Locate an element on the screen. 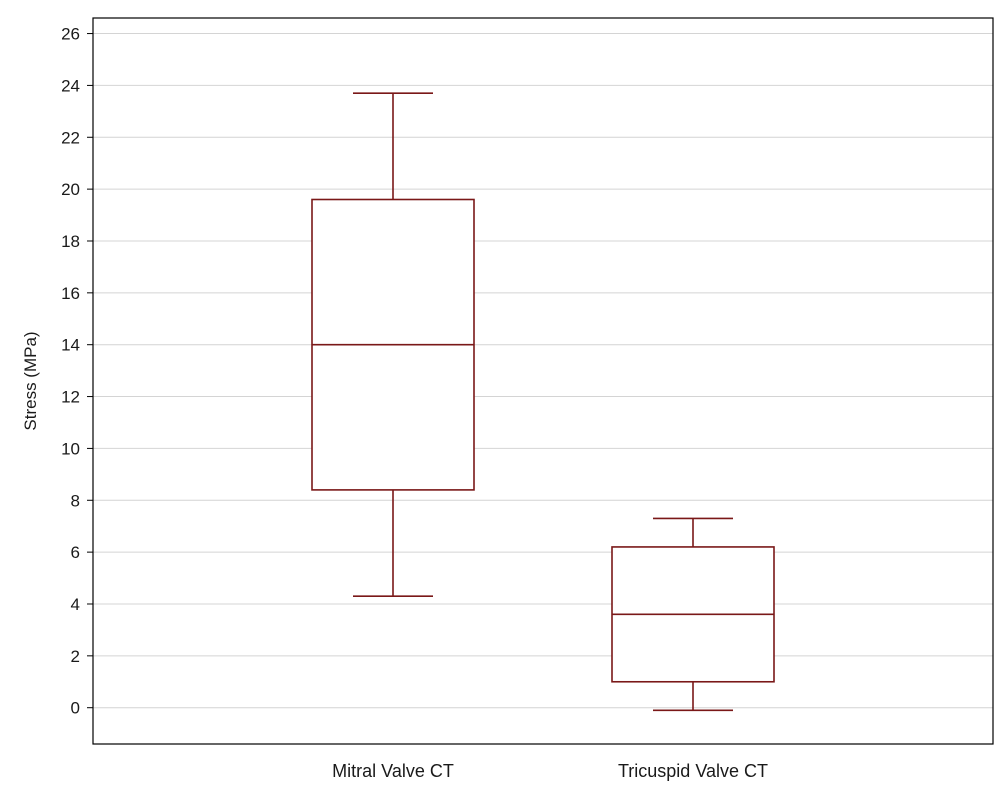 The width and height of the screenshot is (1005, 803). y-tick-label: 4 is located at coordinates (75, 604).